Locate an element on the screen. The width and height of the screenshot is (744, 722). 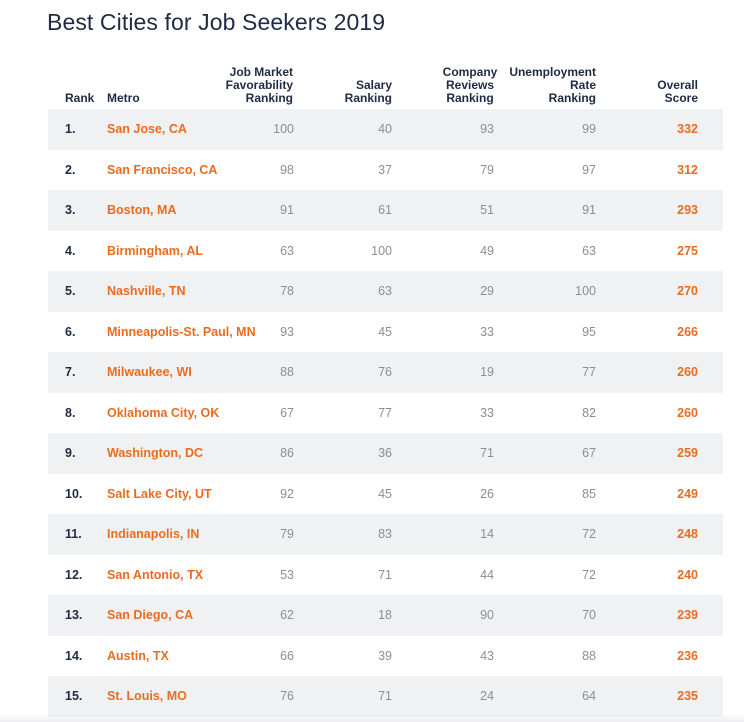
metro-cell: San Francisco, CA is located at coordinates (162, 169).